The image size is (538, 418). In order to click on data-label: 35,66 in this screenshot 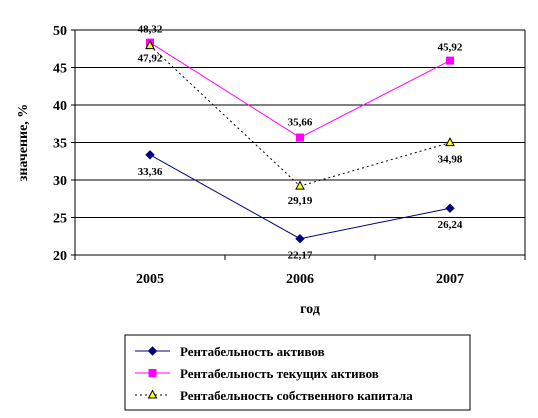, I will do `click(300, 123)`.